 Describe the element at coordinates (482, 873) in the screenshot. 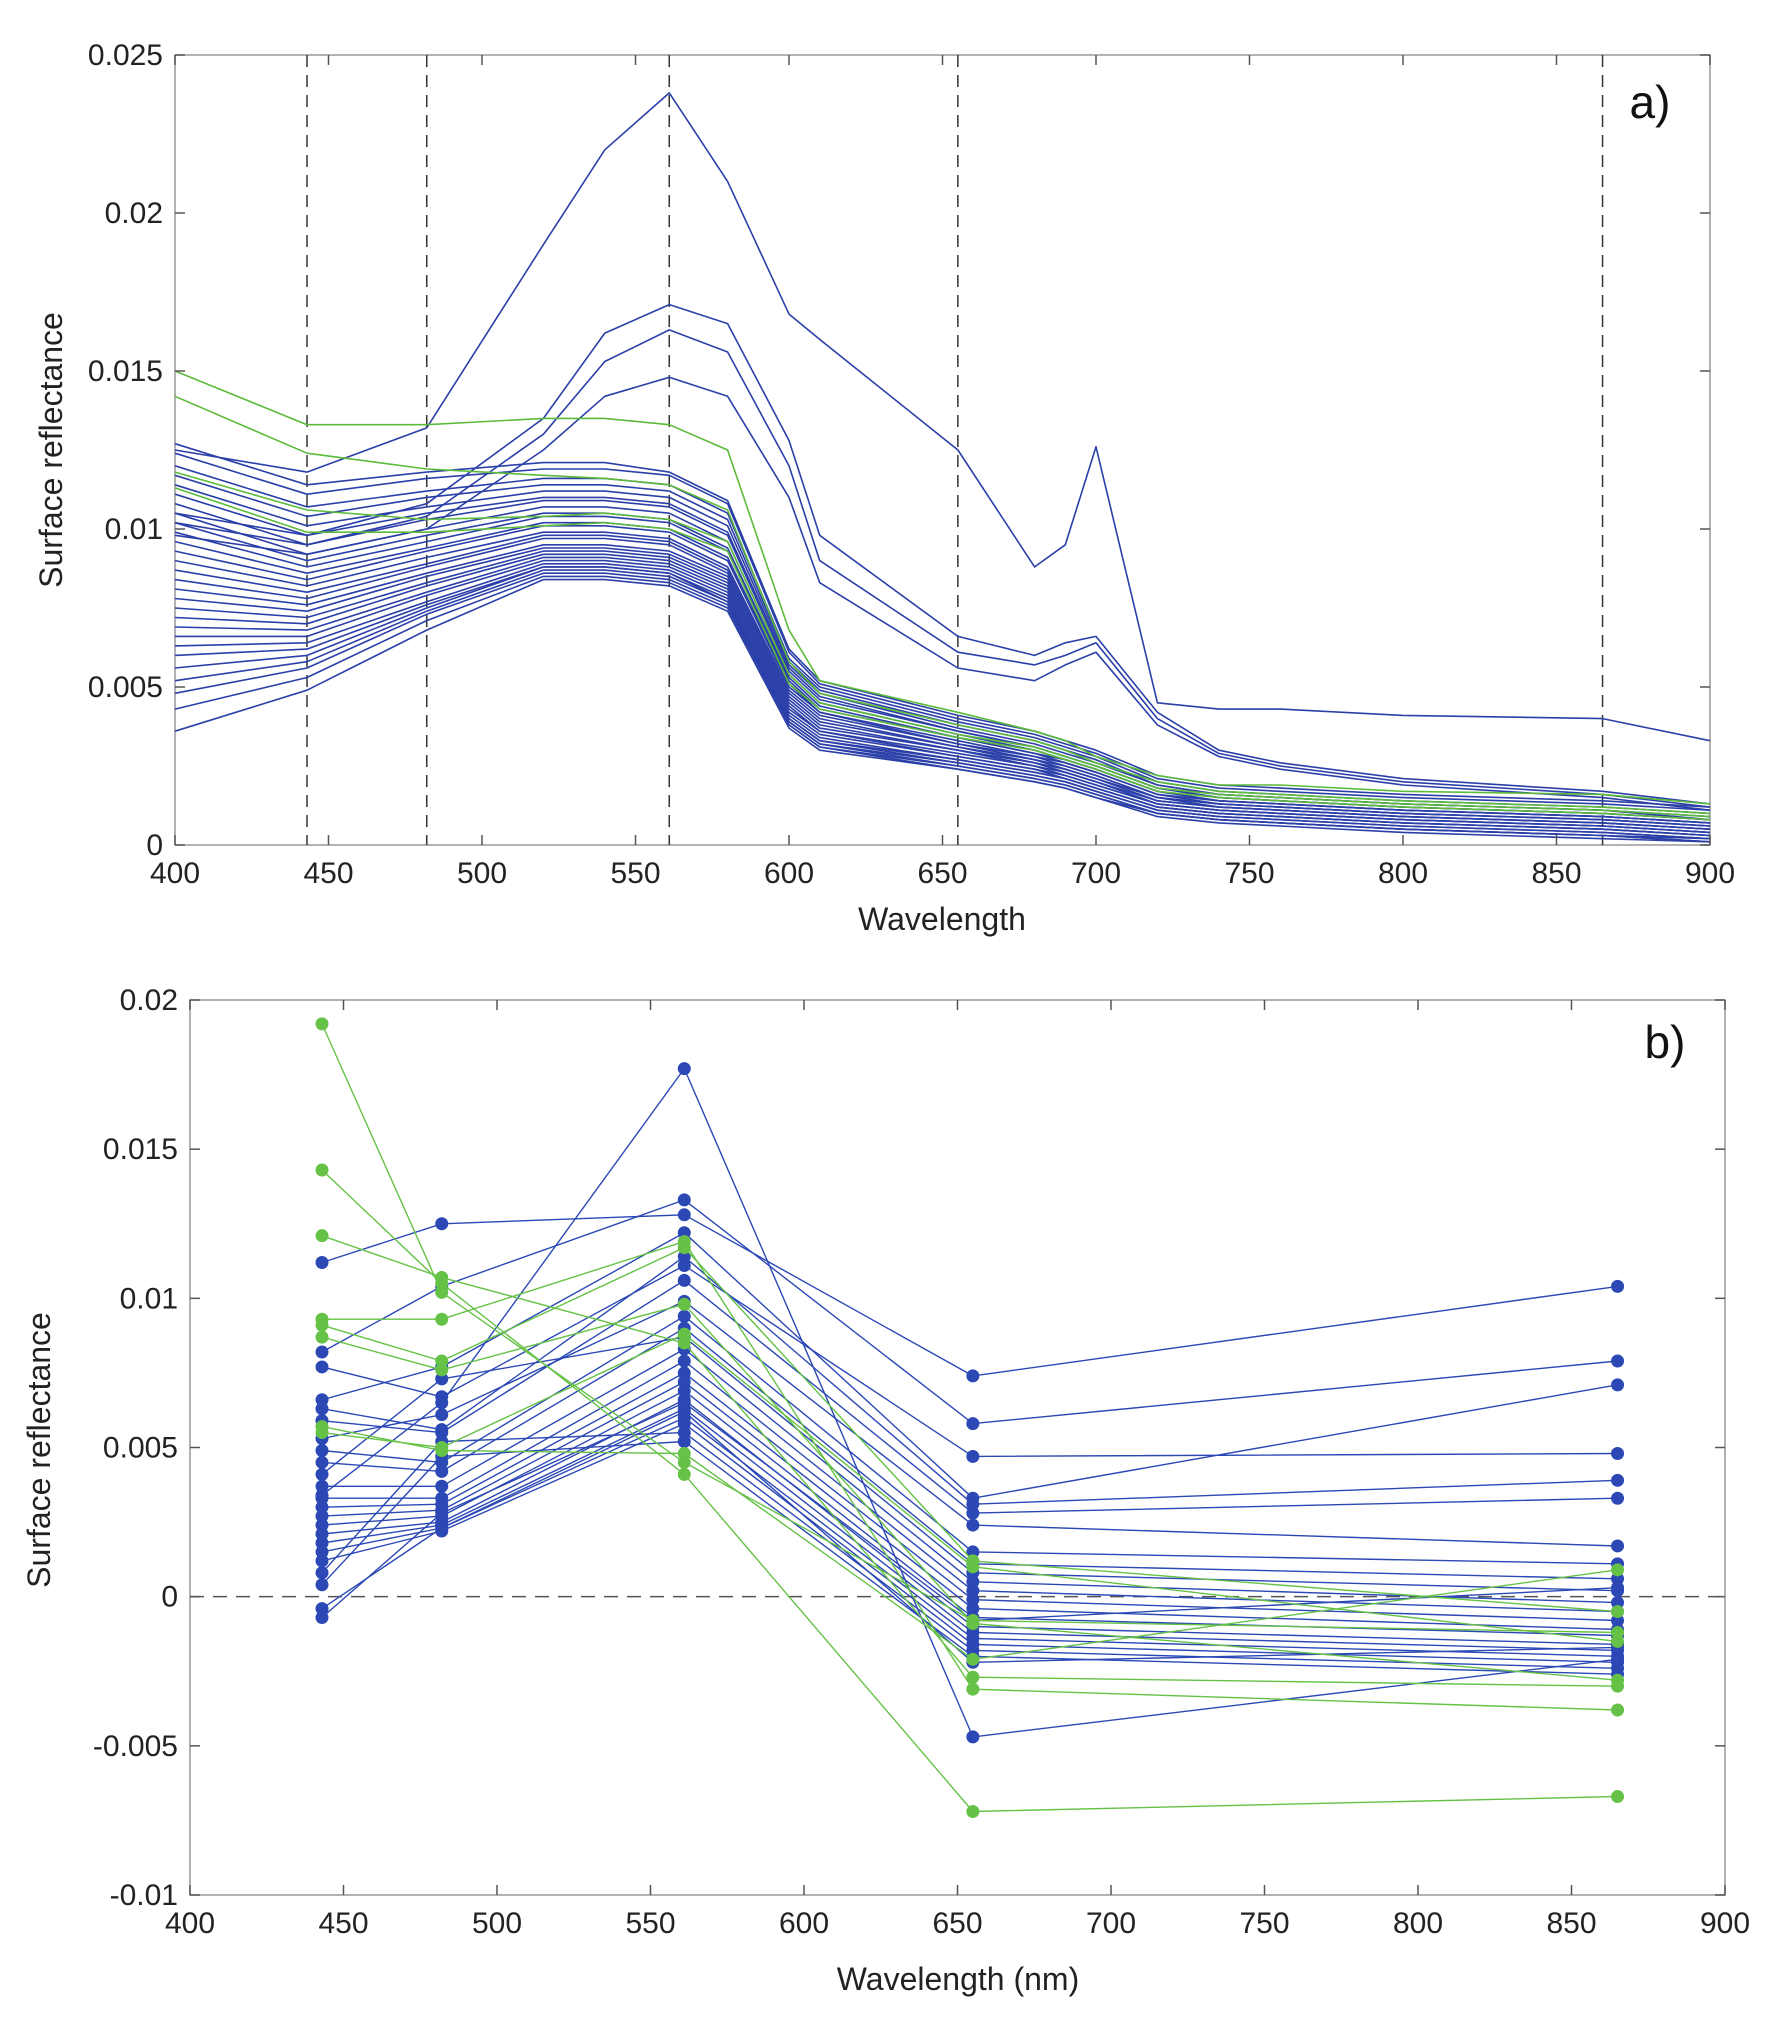

I see `x-tick-label: 500` at that location.